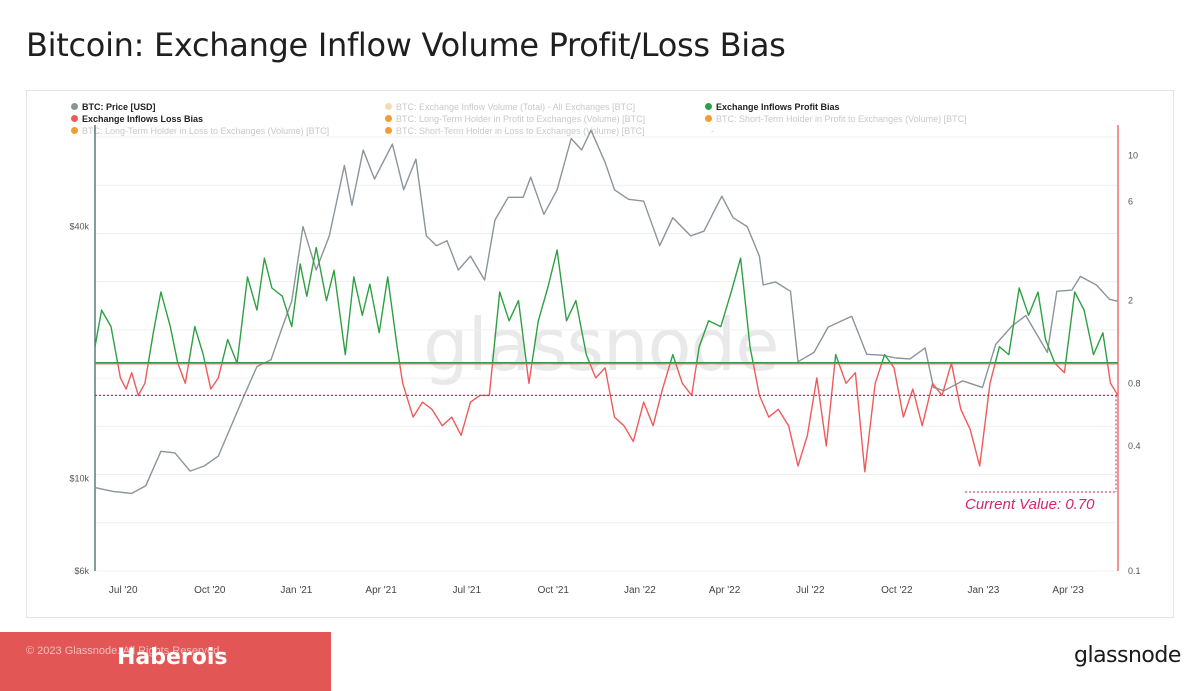  What do you see at coordinates (1030, 504) in the screenshot?
I see `current-value-annotation: Current Value: 0.70` at bounding box center [1030, 504].